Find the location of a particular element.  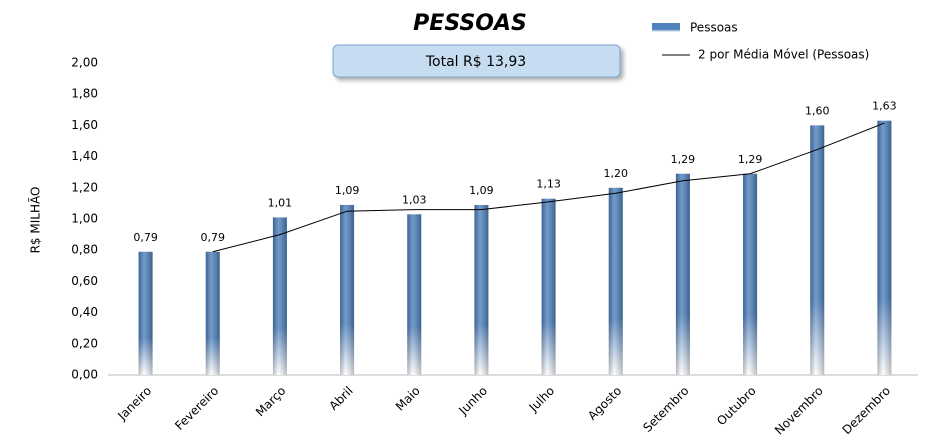

data-label: 1,03 is located at coordinates (414, 199).